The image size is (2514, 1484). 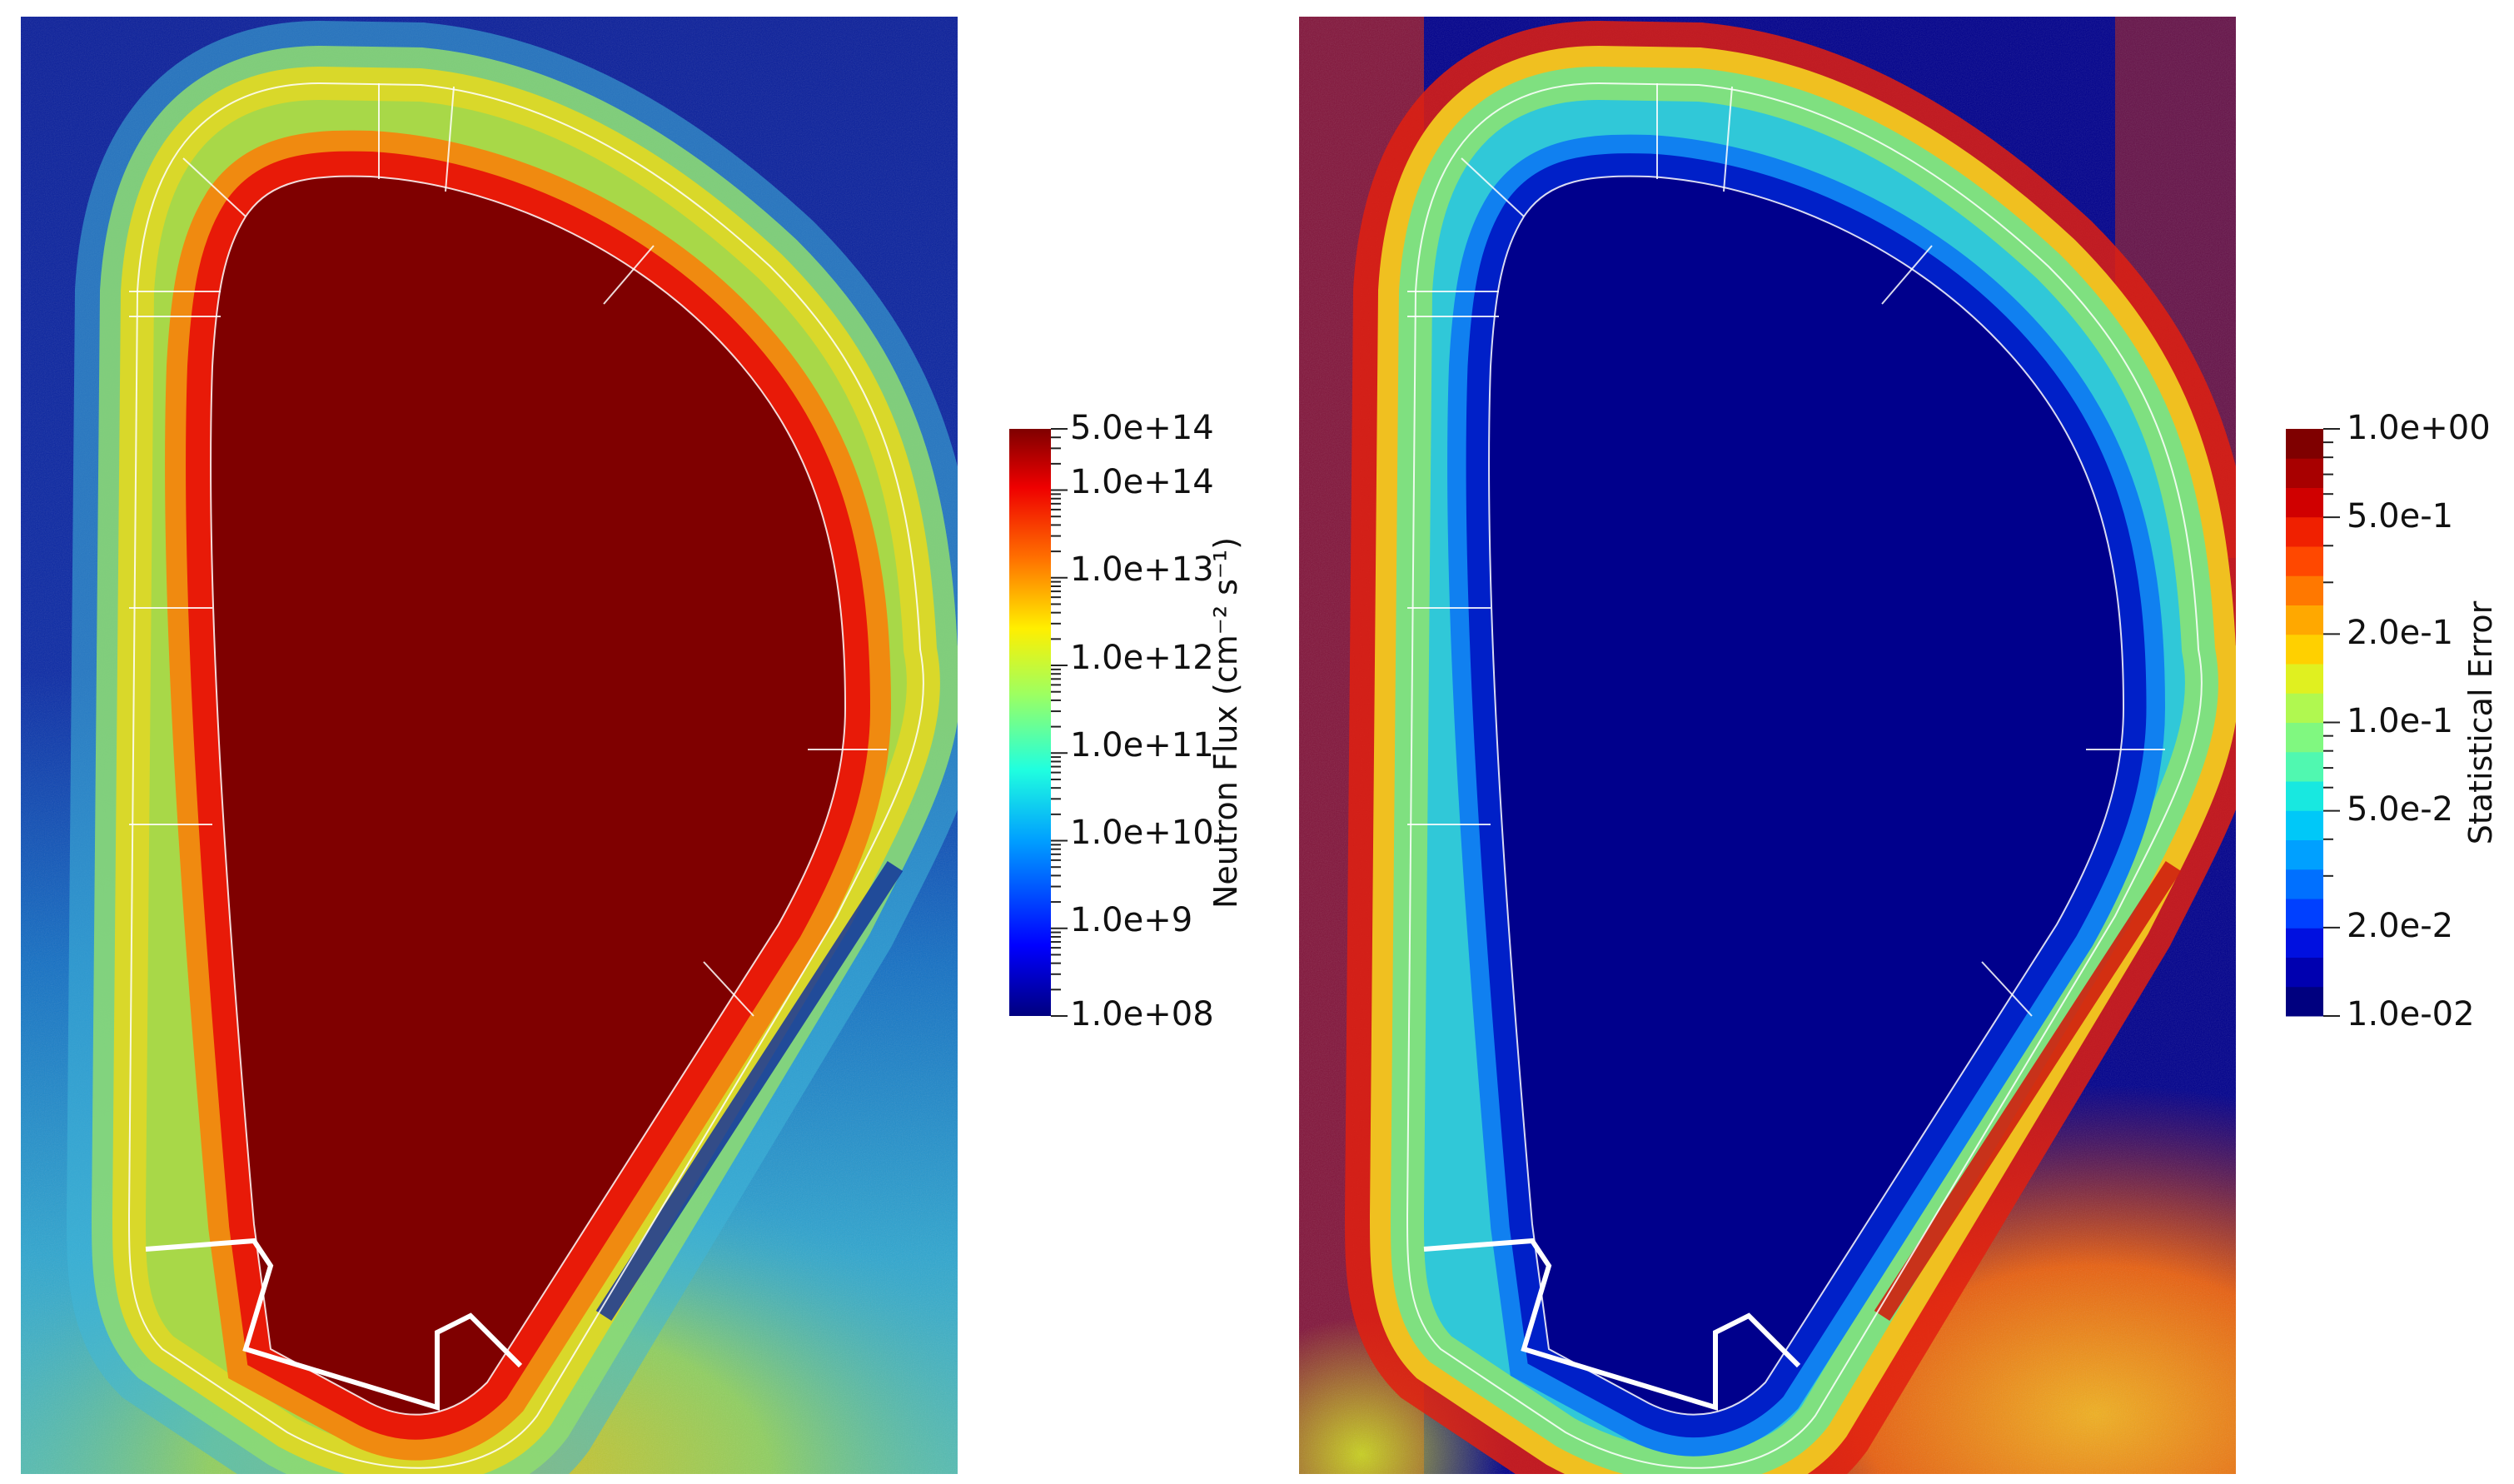 I want to click on flux-colorbar-title: Neutron Flux (cm⁻² s⁻¹), so click(x=1226, y=723).